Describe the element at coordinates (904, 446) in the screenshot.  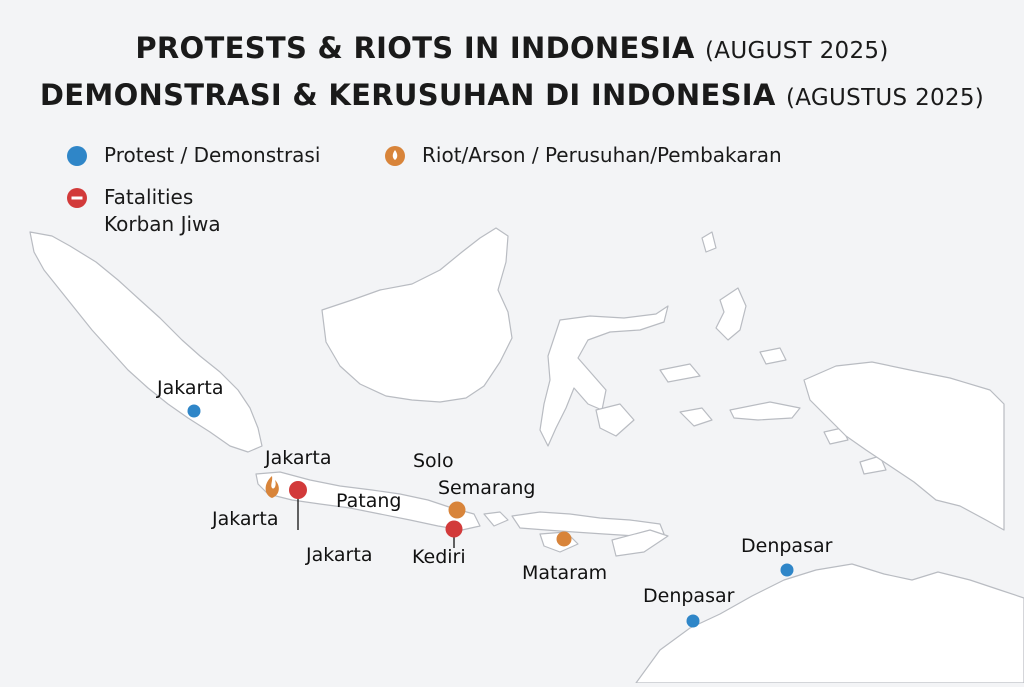
I see `island-papua` at that location.